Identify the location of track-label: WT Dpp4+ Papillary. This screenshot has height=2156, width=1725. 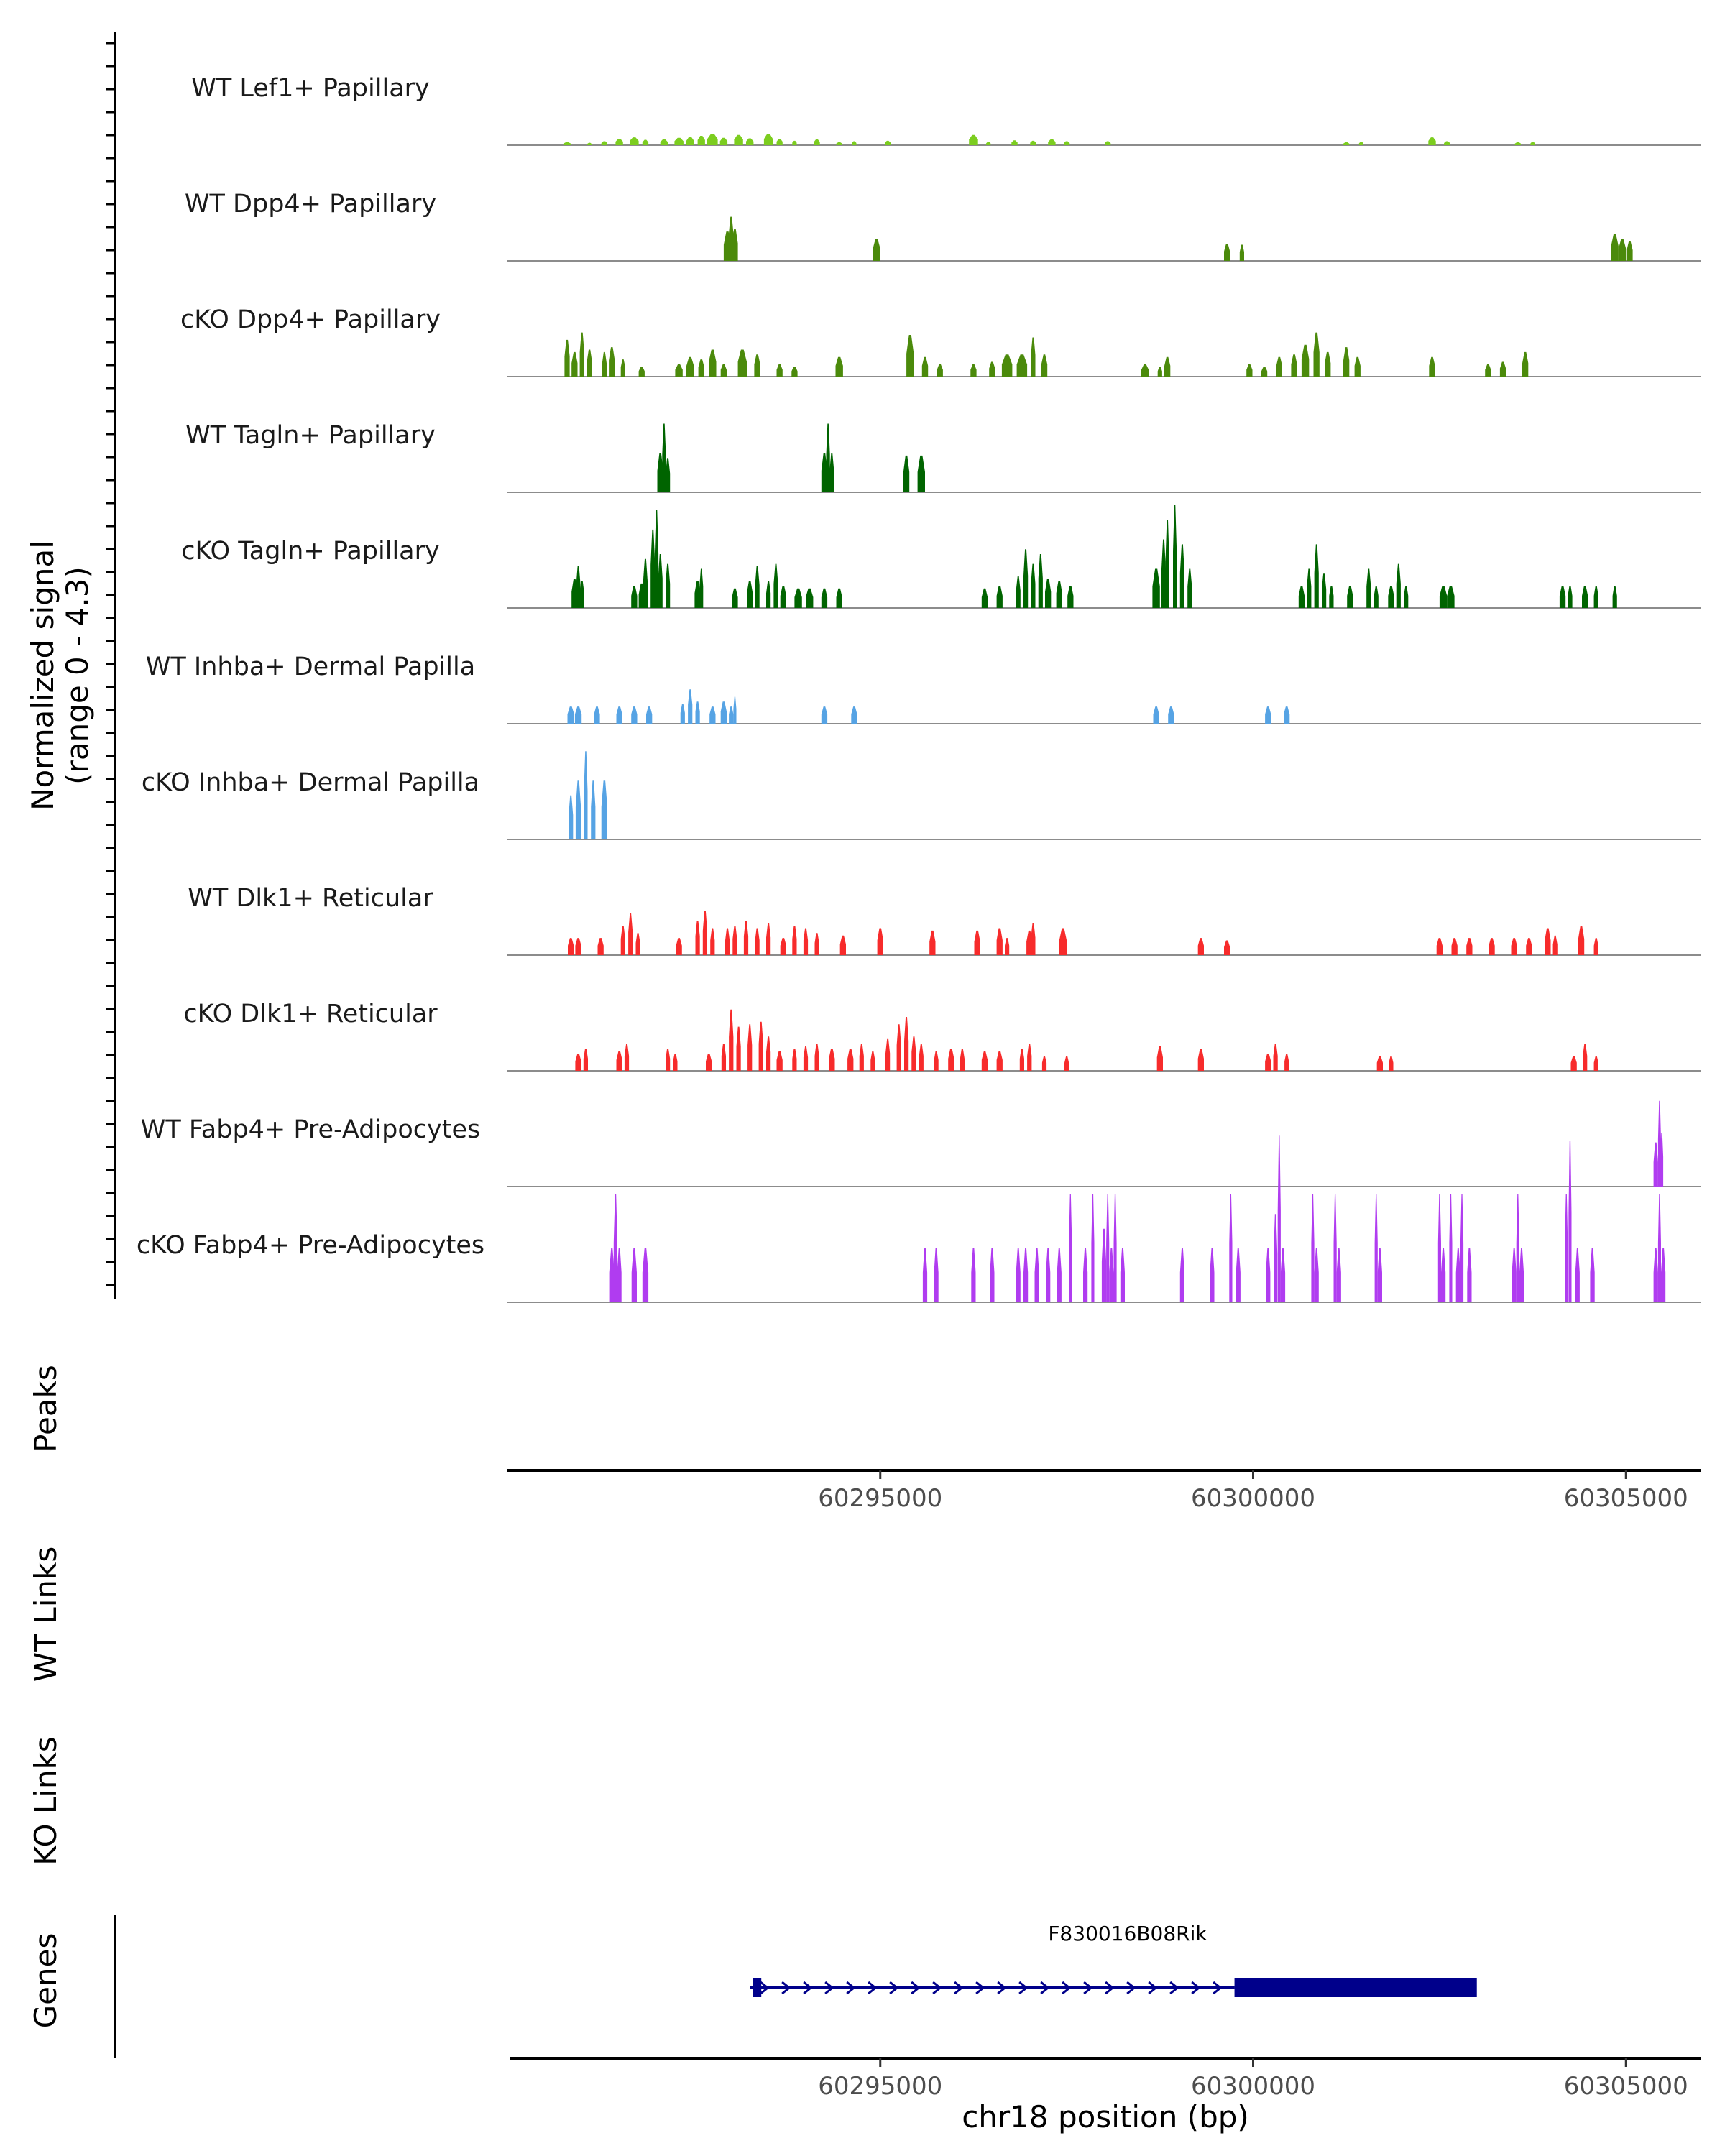
(310, 204).